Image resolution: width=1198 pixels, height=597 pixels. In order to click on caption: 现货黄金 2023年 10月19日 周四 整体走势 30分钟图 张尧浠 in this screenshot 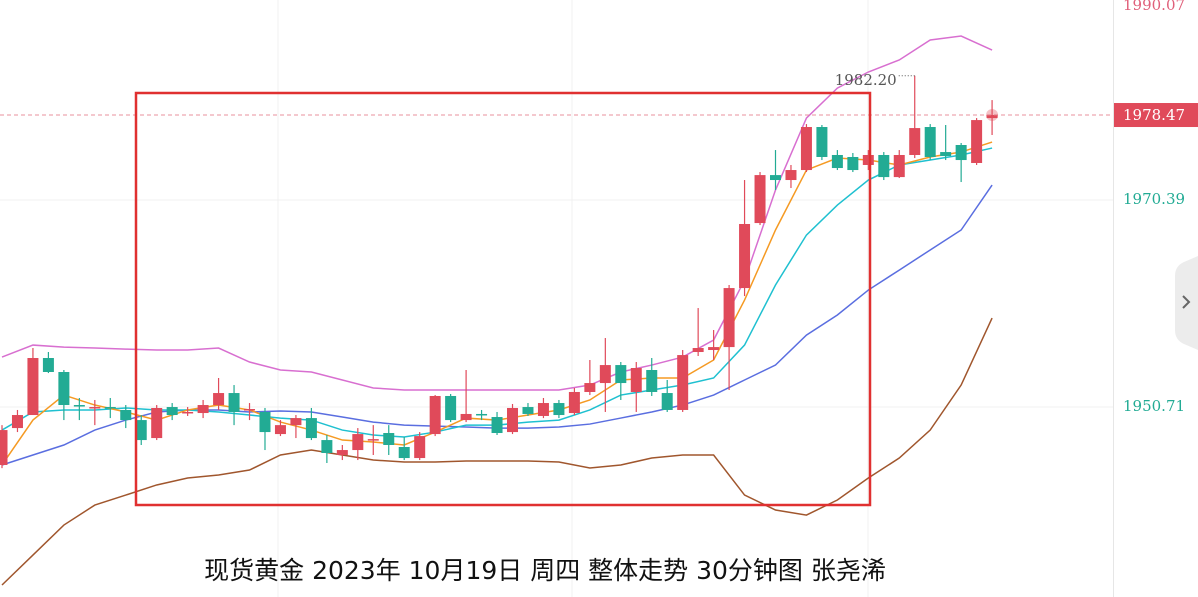, I will do `click(545, 570)`.